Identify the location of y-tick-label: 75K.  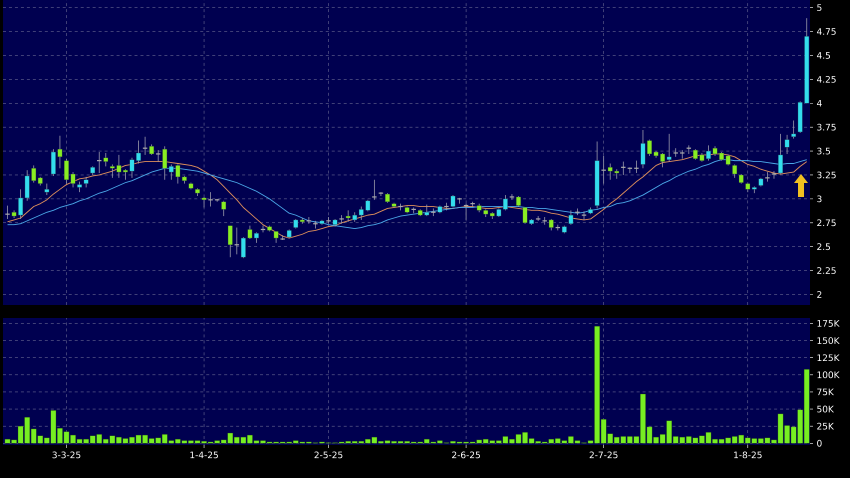
(825, 392).